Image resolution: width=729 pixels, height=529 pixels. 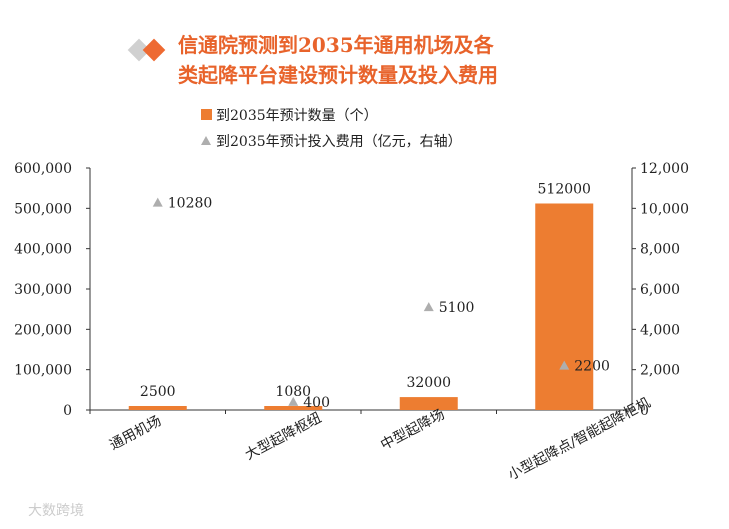 I want to click on title-icon, so click(x=146, y=50).